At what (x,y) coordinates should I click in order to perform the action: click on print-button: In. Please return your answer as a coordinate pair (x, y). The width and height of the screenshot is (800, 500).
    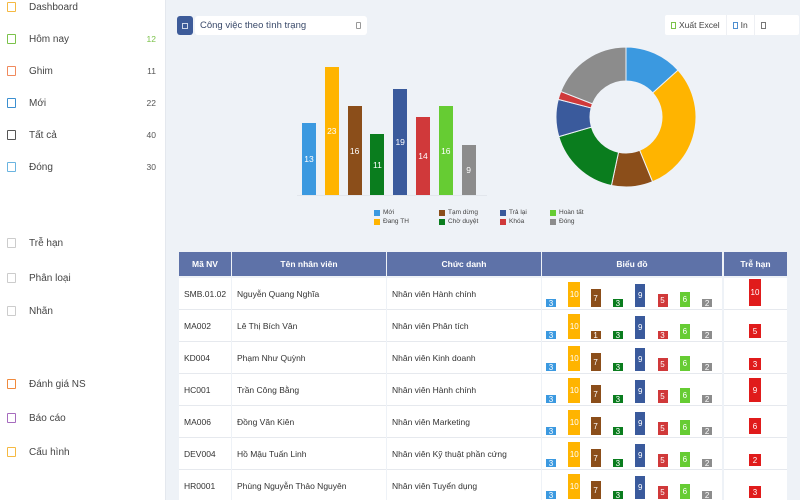
    Looking at the image, I should click on (739, 25).